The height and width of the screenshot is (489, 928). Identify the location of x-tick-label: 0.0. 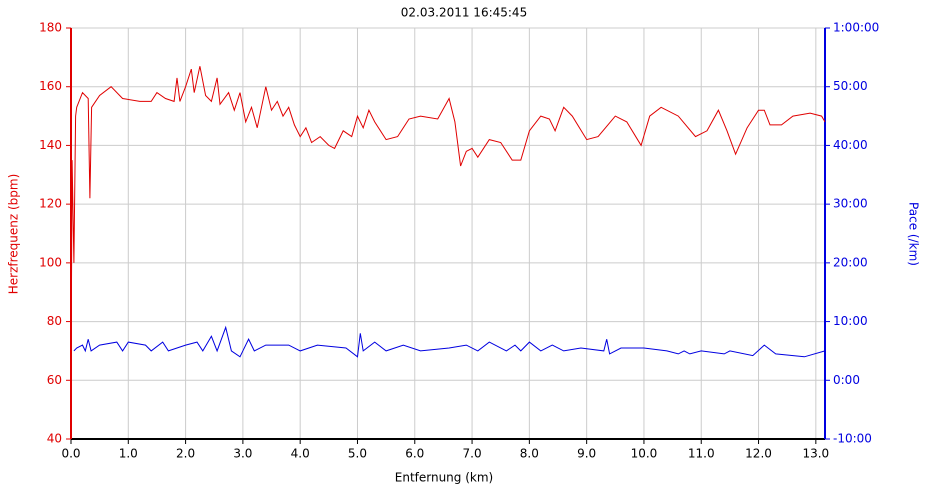
(70, 454).